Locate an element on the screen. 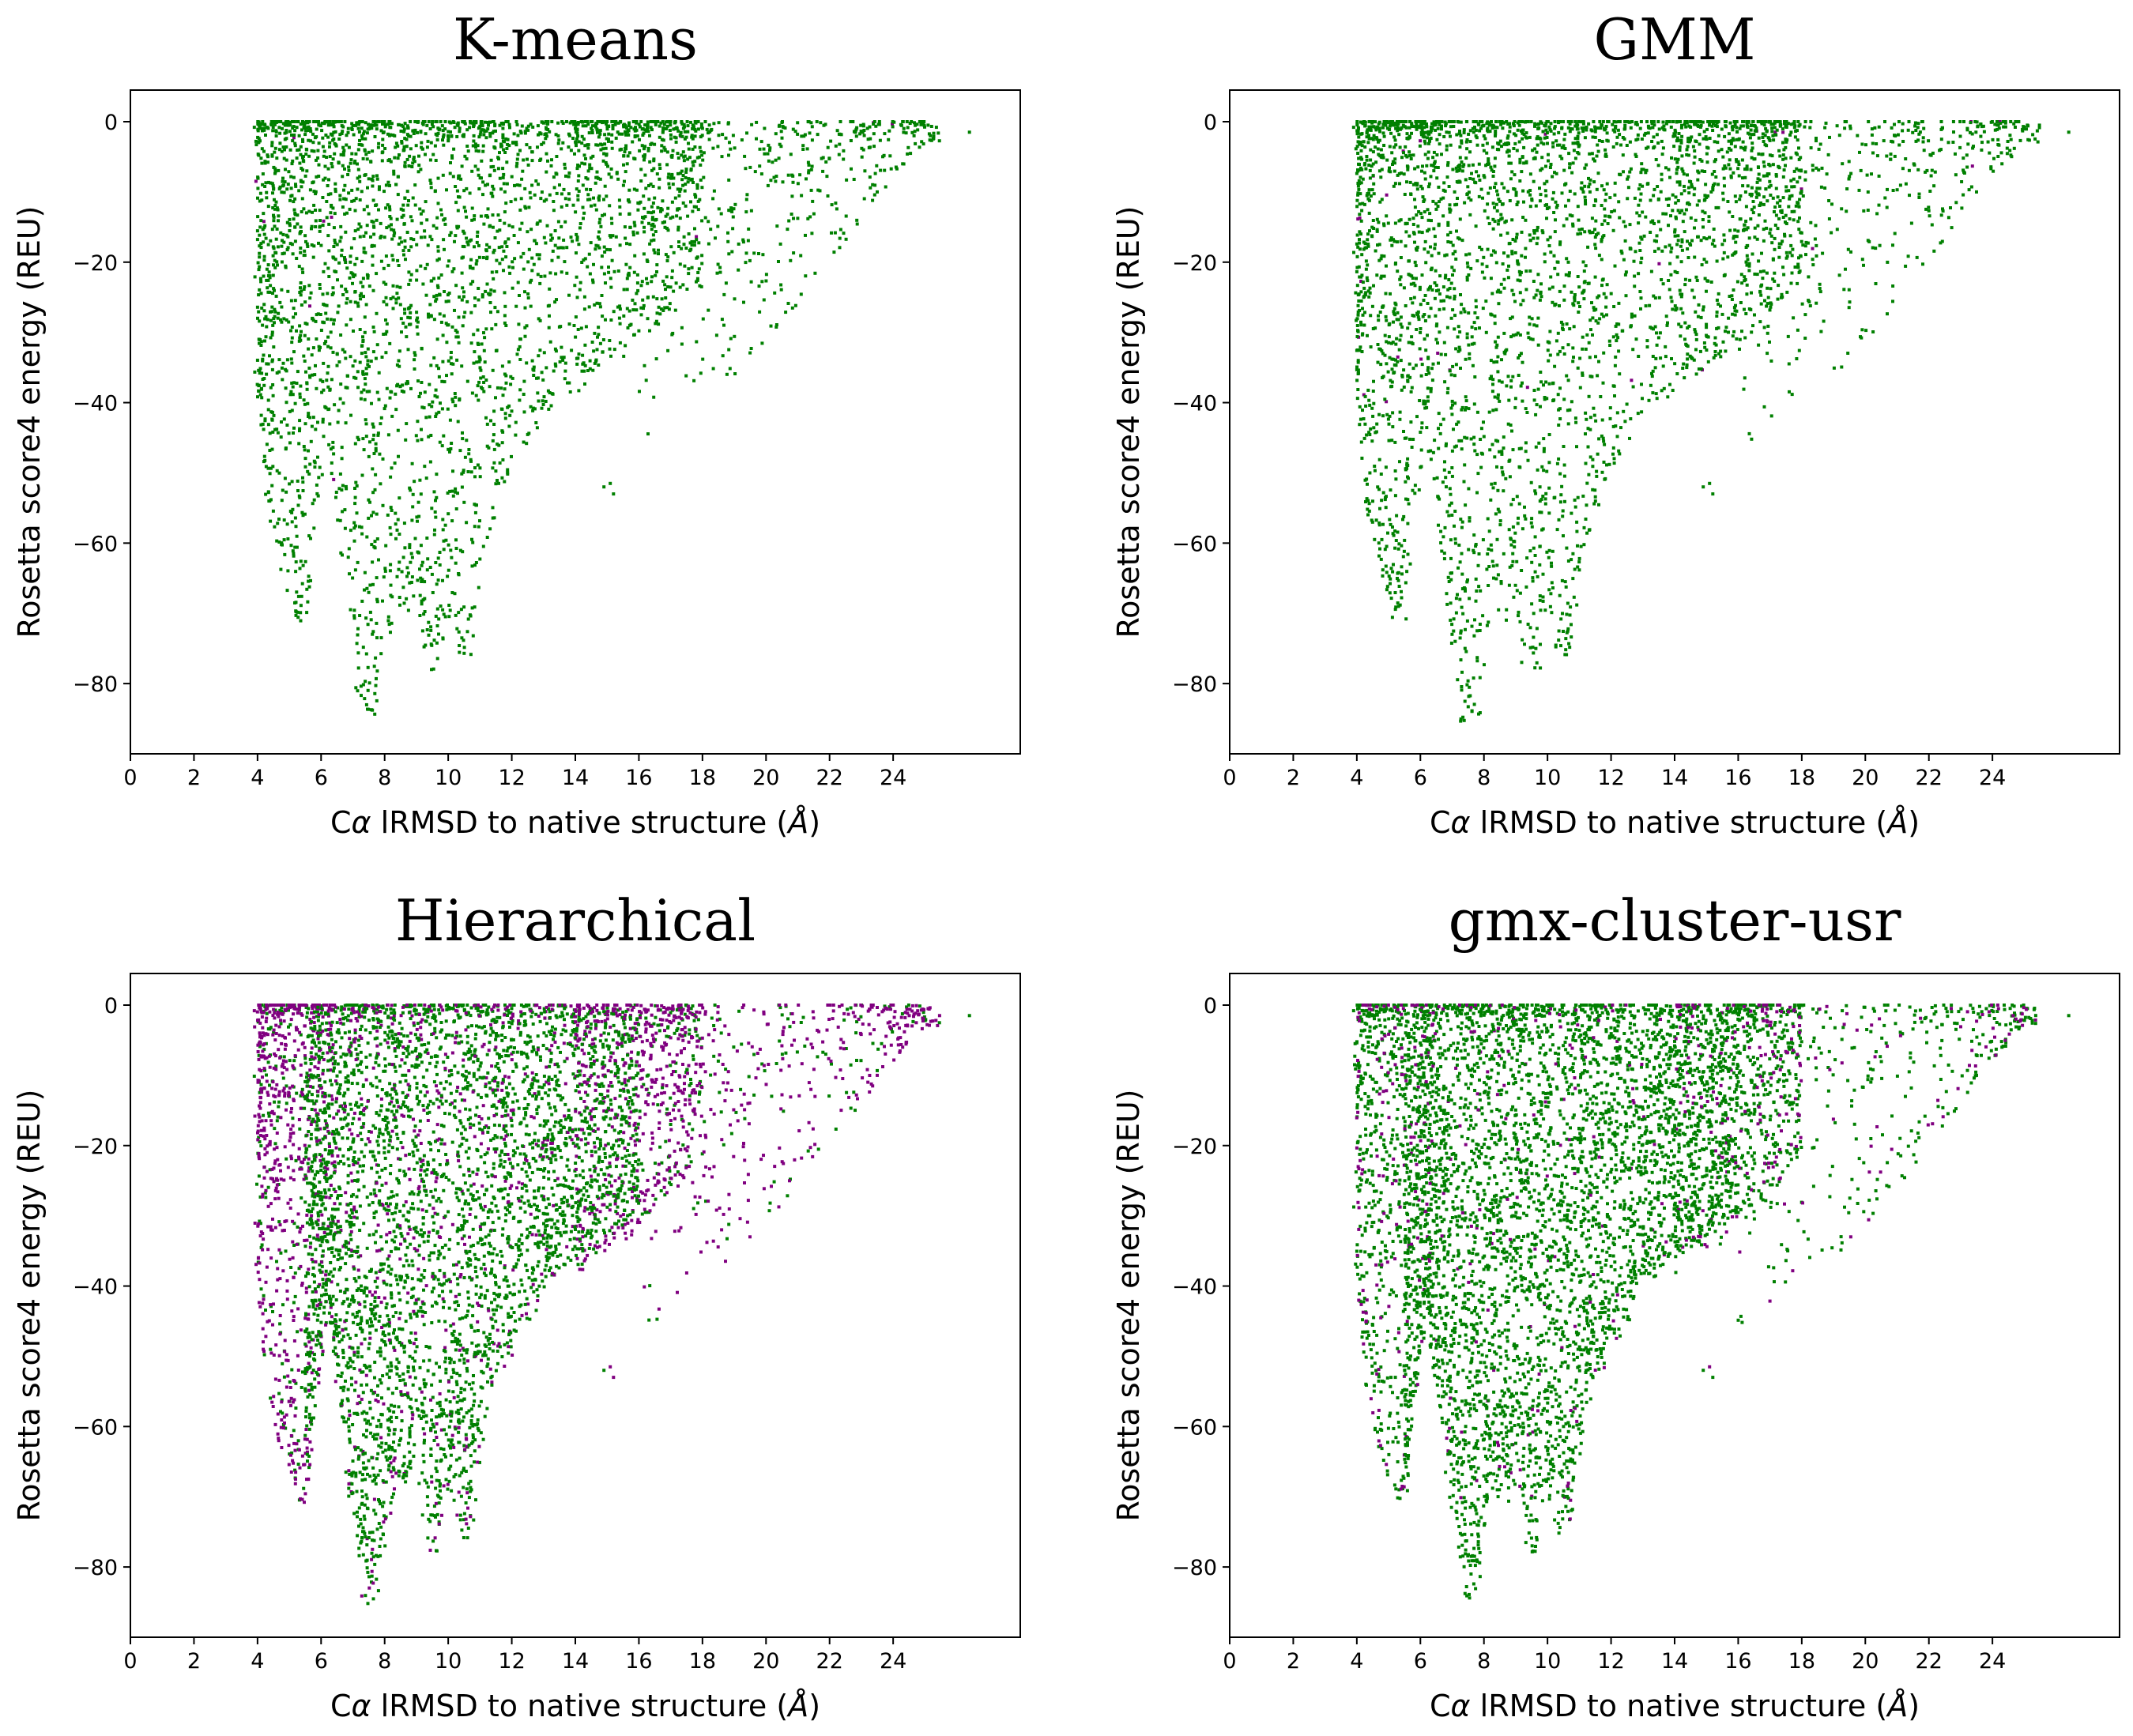 The width and height of the screenshot is (2133, 1736). x-axis-label-part: Å is located at coordinates (797, 822).